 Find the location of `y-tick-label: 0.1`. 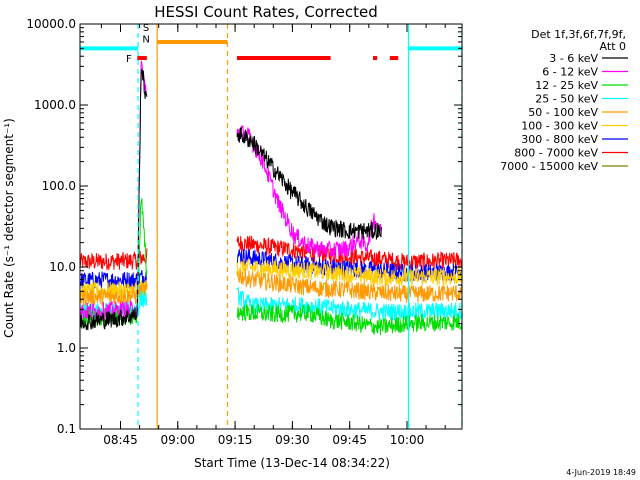

y-tick-label: 0.1 is located at coordinates (66, 429).